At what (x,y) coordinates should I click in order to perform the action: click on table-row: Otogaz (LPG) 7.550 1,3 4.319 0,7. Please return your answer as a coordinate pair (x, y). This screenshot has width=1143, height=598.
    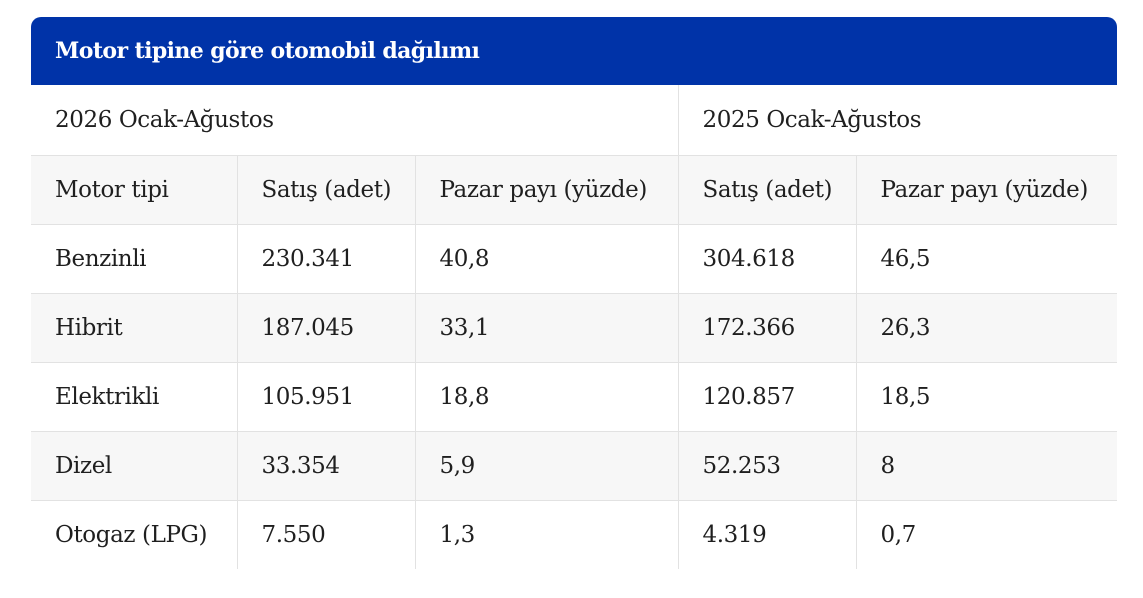
    Looking at the image, I should click on (574, 534).